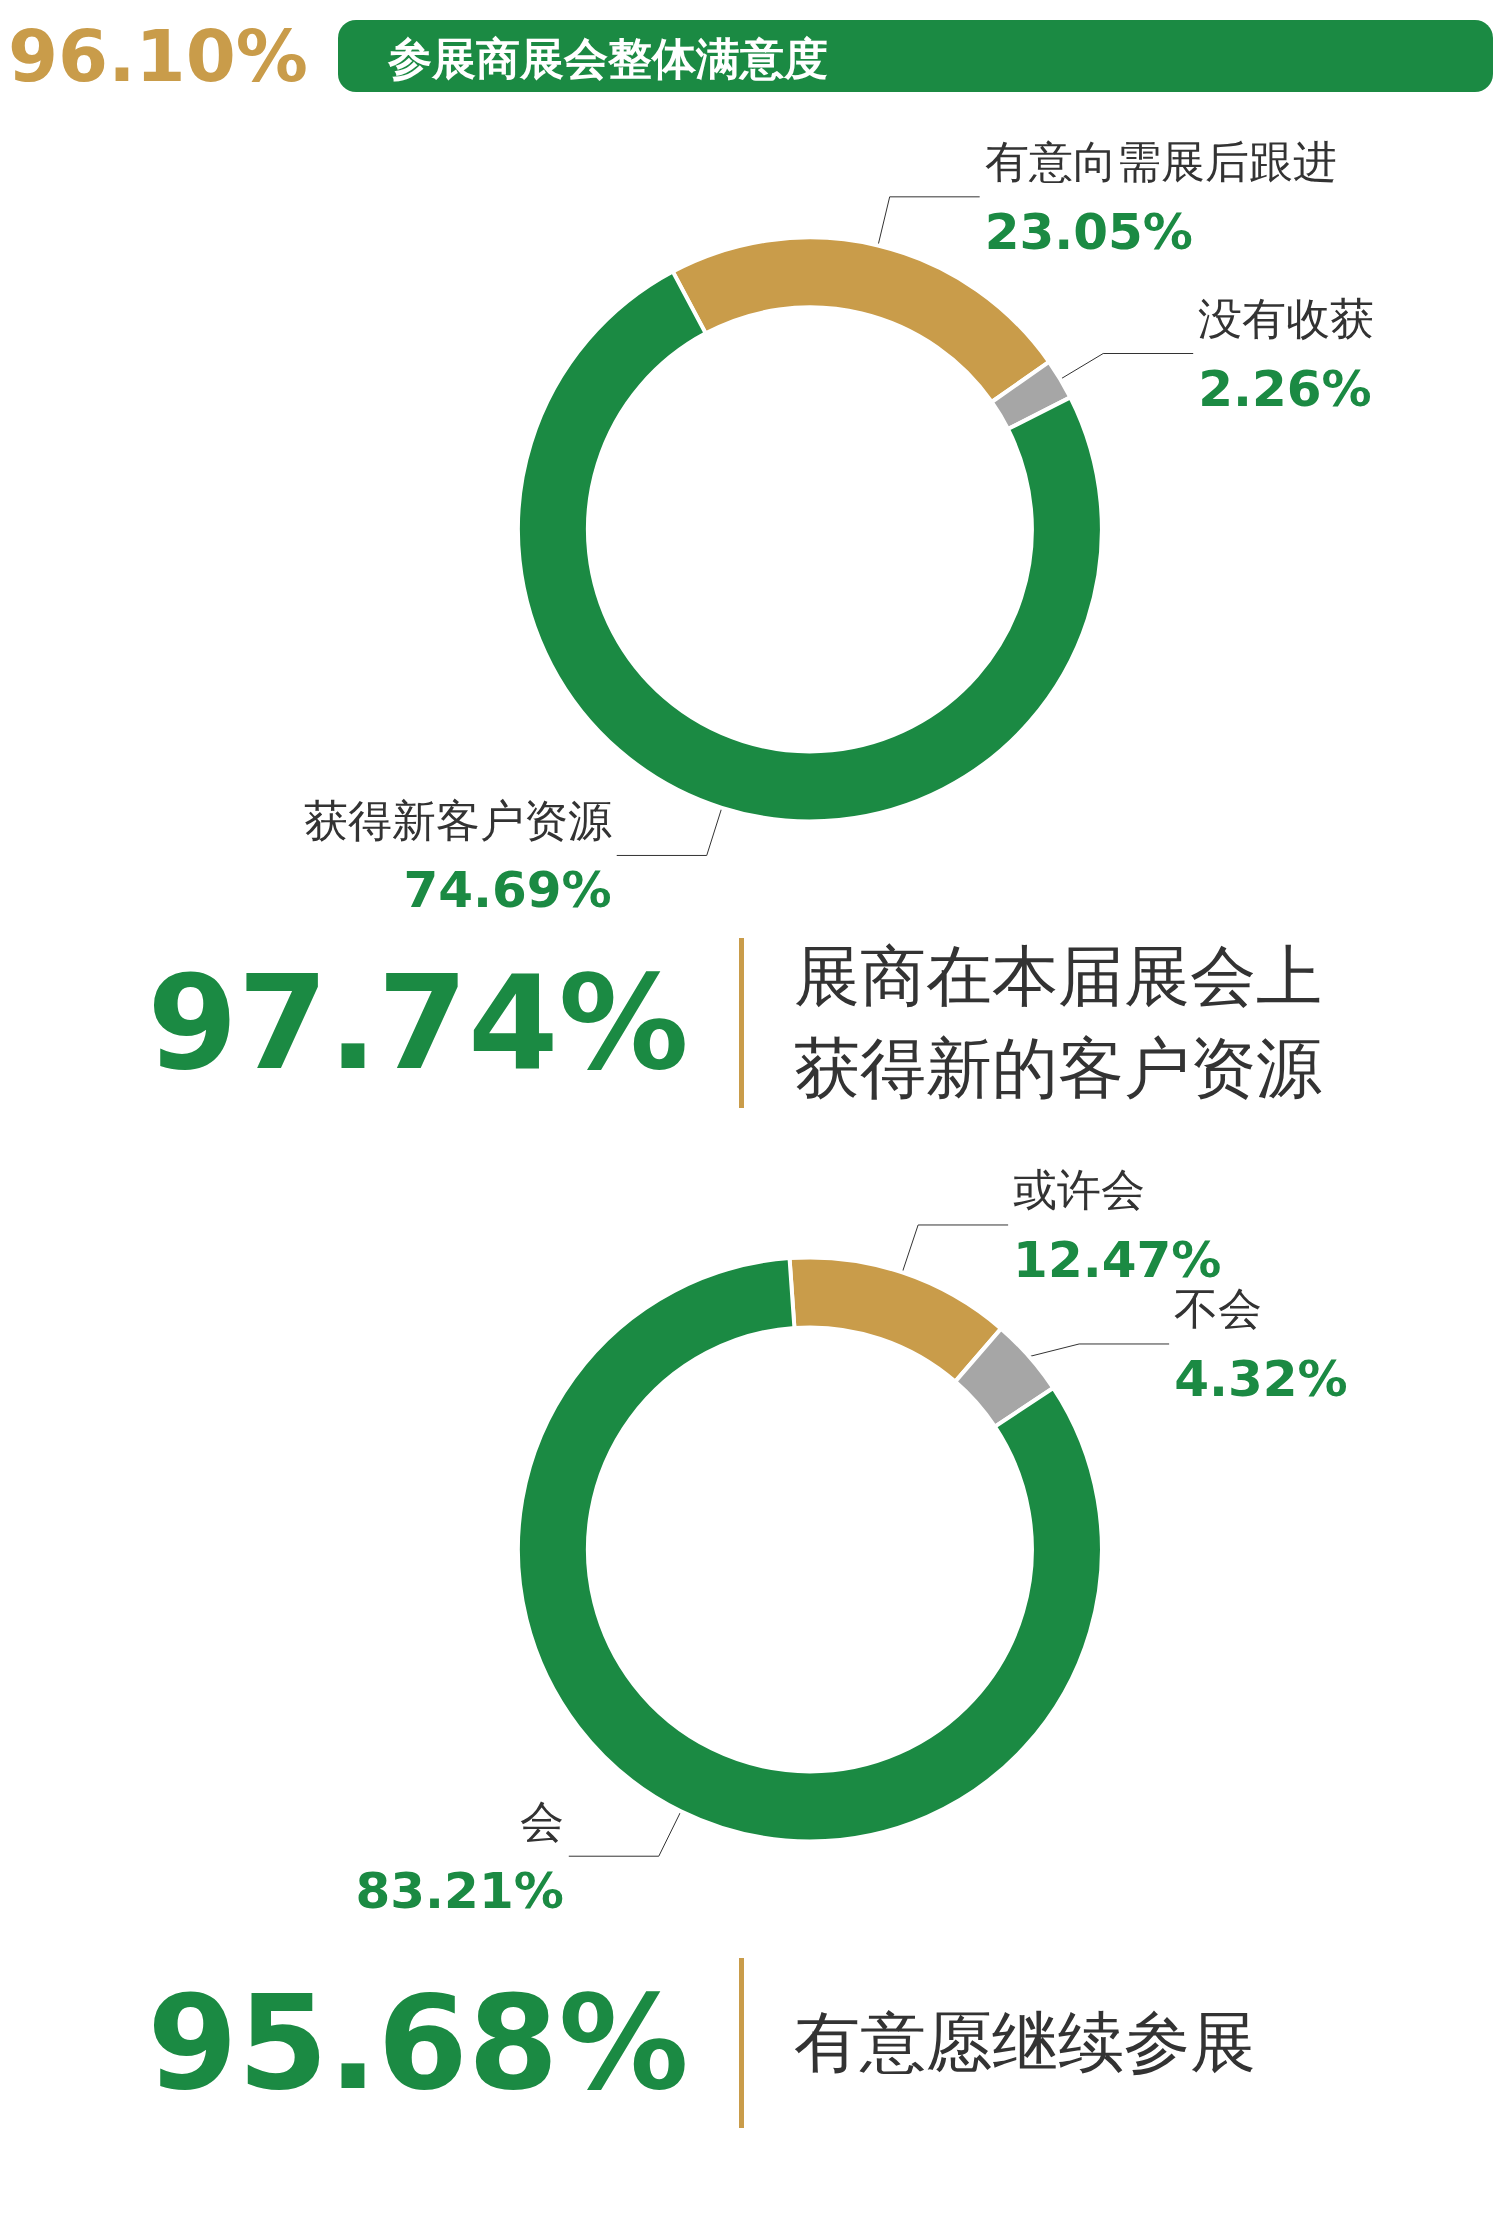 The height and width of the screenshot is (2230, 1501). What do you see at coordinates (158, 55) in the screenshot?
I see `text: 96.10%` at bounding box center [158, 55].